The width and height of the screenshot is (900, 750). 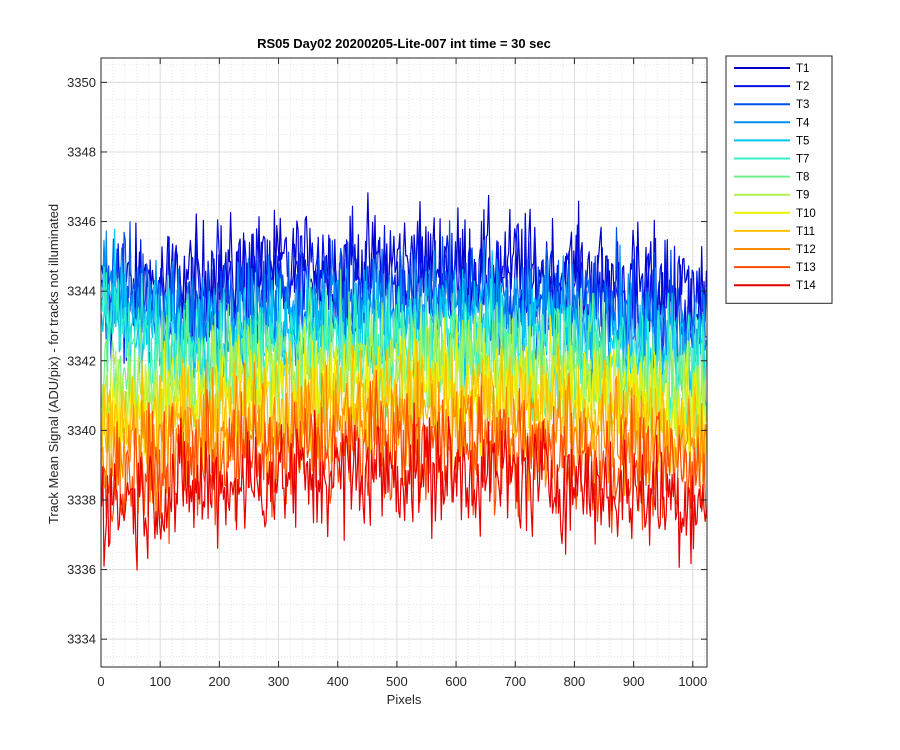 What do you see at coordinates (634, 681) in the screenshot?
I see `x-tick-label: 900` at bounding box center [634, 681].